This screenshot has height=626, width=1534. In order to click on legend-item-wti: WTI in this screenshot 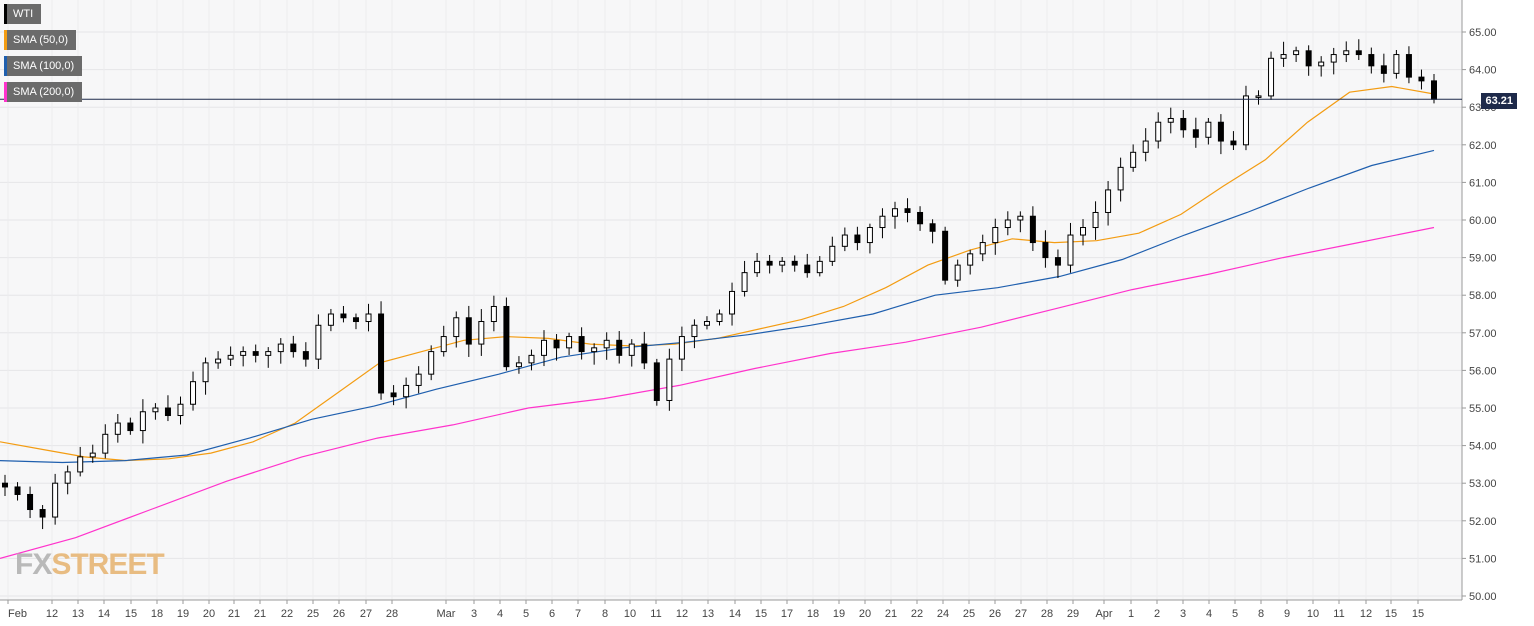, I will do `click(23, 14)`.